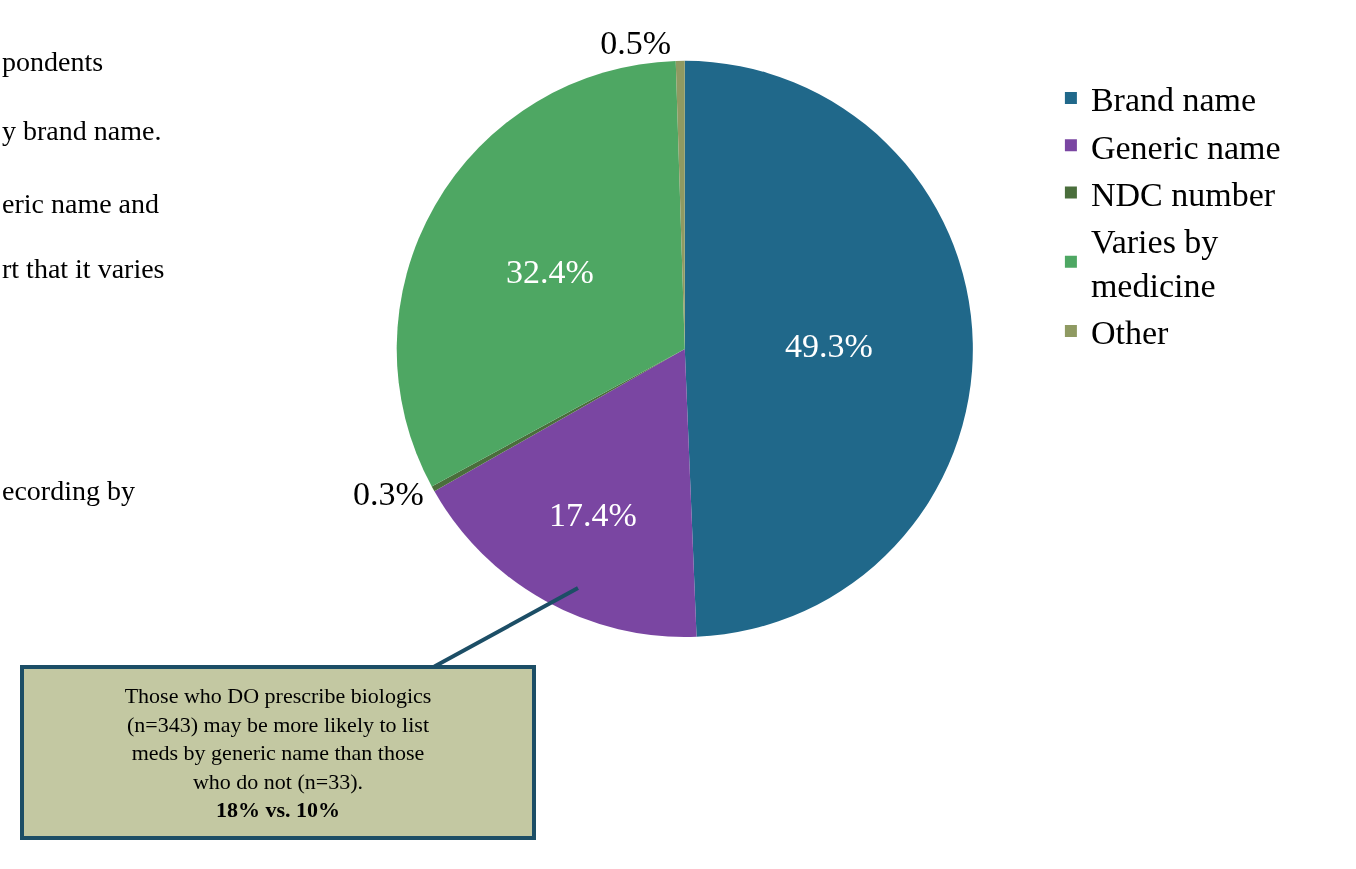 The height and width of the screenshot is (869, 1356). I want to click on text: y brand name., so click(82, 130).